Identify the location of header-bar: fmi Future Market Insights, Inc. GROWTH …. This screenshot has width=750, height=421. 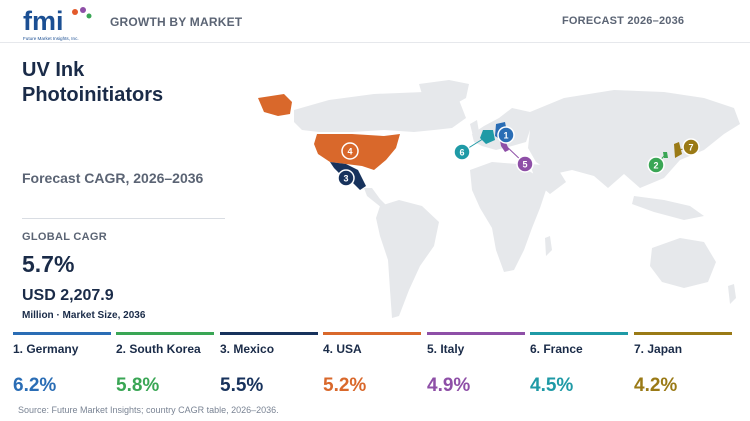
(375, 21).